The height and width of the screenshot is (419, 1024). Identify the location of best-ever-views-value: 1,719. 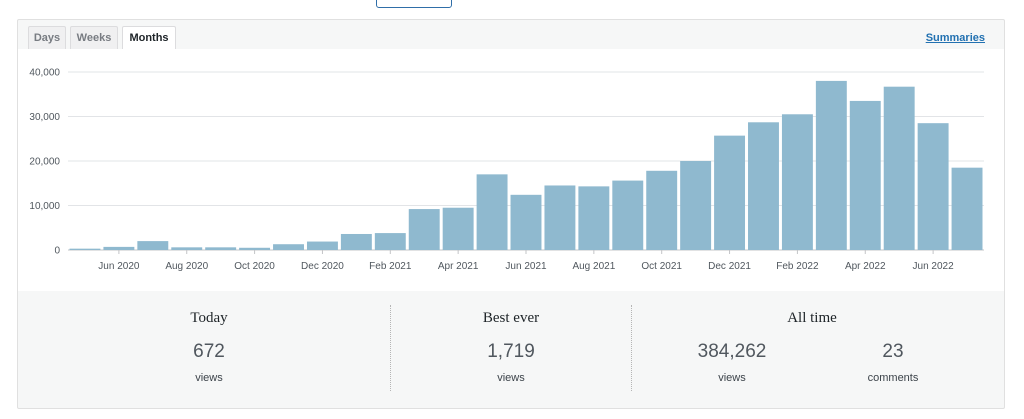
(511, 351).